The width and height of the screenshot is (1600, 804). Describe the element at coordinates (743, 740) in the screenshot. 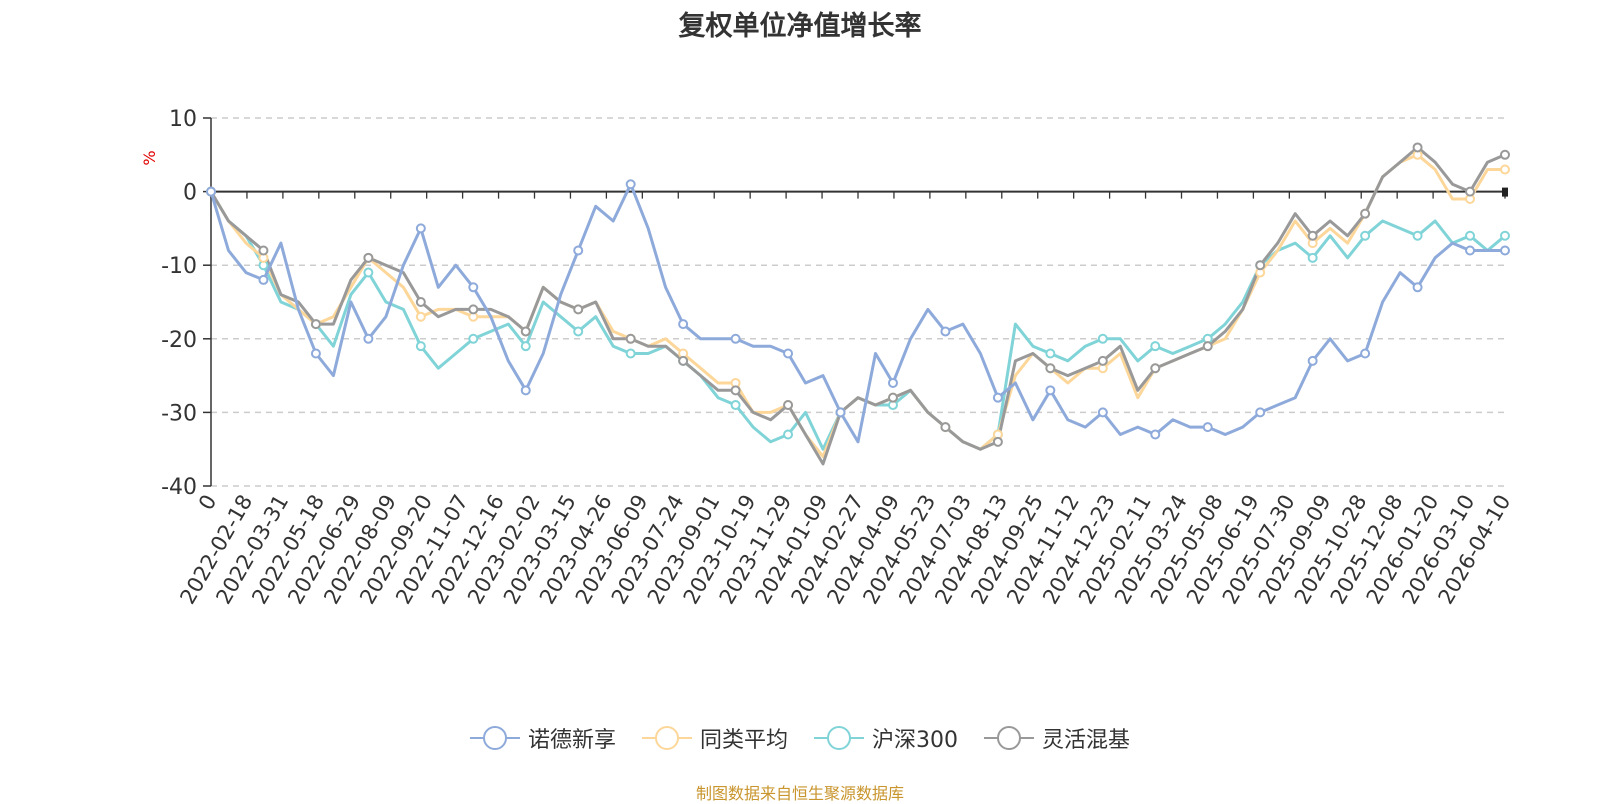

I see `legend-label: 同类平均` at that location.